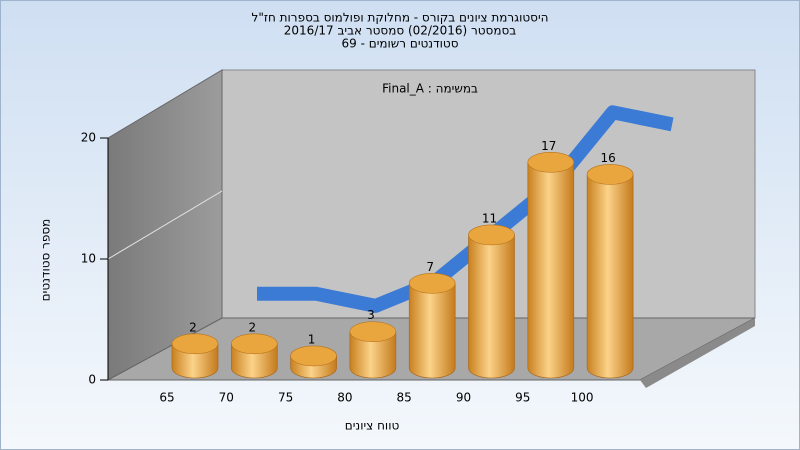  Describe the element at coordinates (489, 218) in the screenshot. I see `value-label: 11` at that location.